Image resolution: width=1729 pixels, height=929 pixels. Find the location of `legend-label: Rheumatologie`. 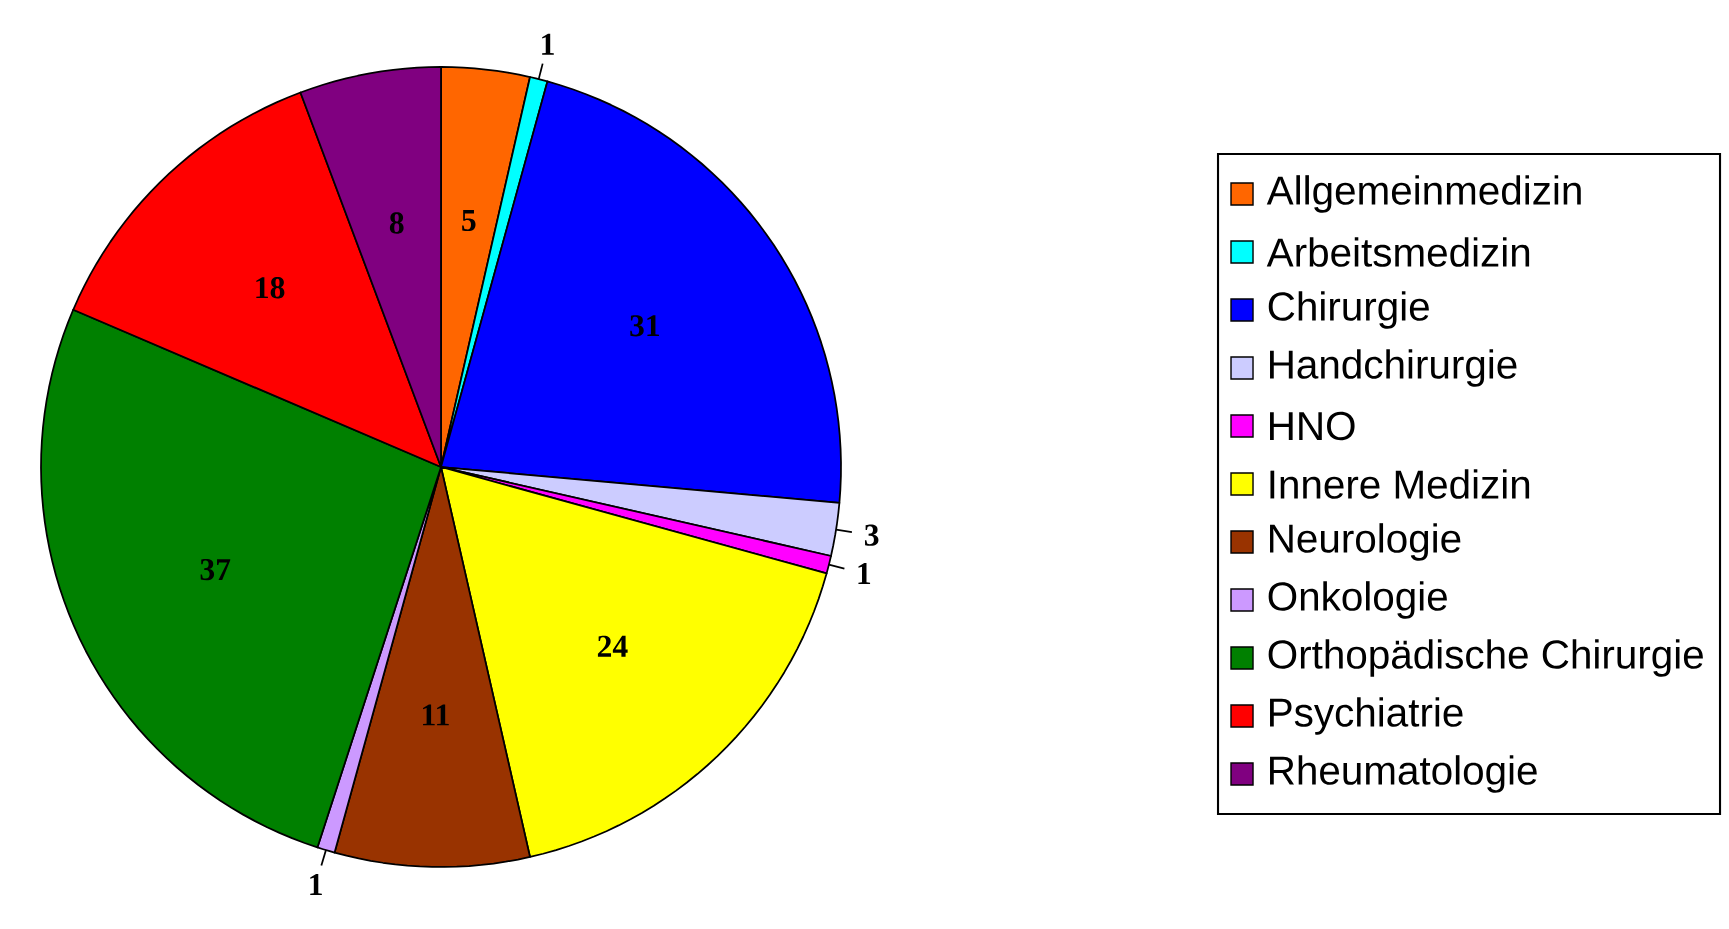

legend-label: Rheumatologie is located at coordinates (1403, 774).